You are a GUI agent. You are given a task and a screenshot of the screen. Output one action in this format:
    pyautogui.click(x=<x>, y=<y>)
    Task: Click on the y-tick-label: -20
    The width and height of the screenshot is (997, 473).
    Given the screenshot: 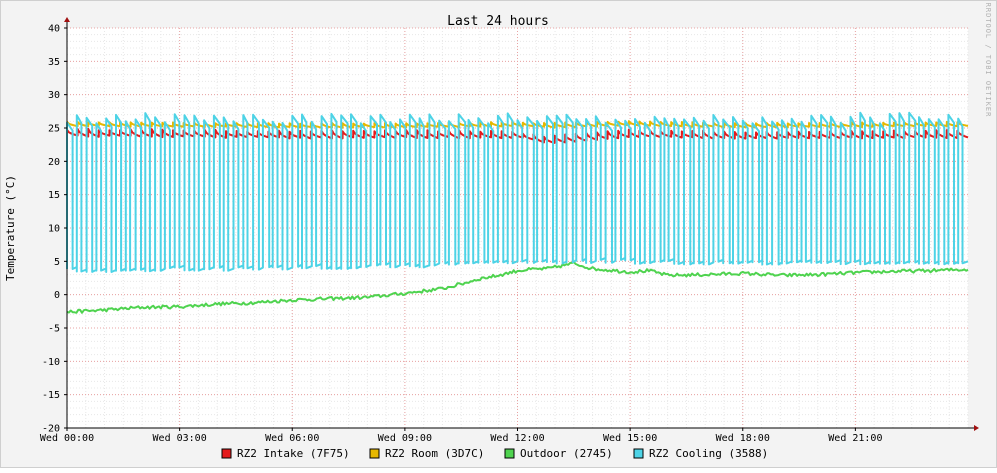 What is the action you would take?
    pyautogui.click(x=51, y=429)
    